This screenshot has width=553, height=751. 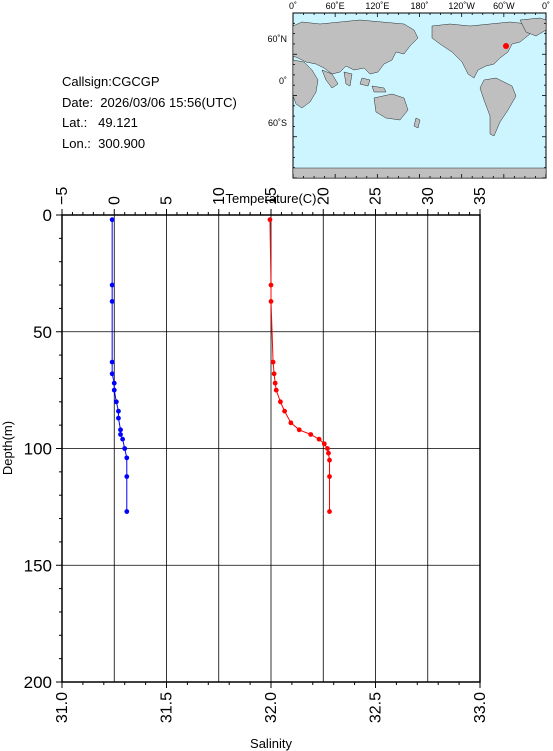 I want to click on eurasia-shape, so click(x=355, y=47).